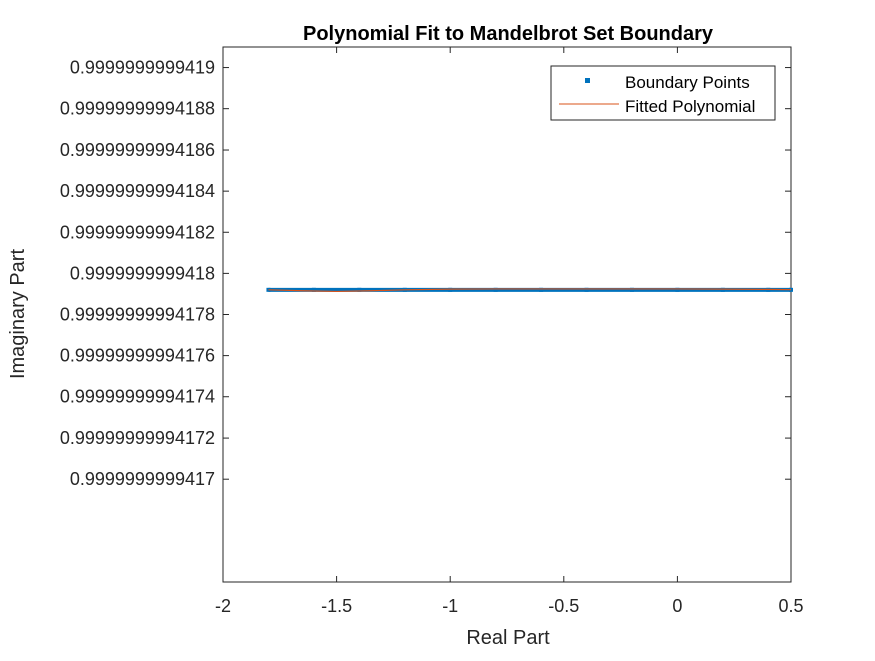 Image resolution: width=875 pixels, height=661 pixels. What do you see at coordinates (137, 109) in the screenshot?
I see `y-tick-label: 0.99999999994188` at bounding box center [137, 109].